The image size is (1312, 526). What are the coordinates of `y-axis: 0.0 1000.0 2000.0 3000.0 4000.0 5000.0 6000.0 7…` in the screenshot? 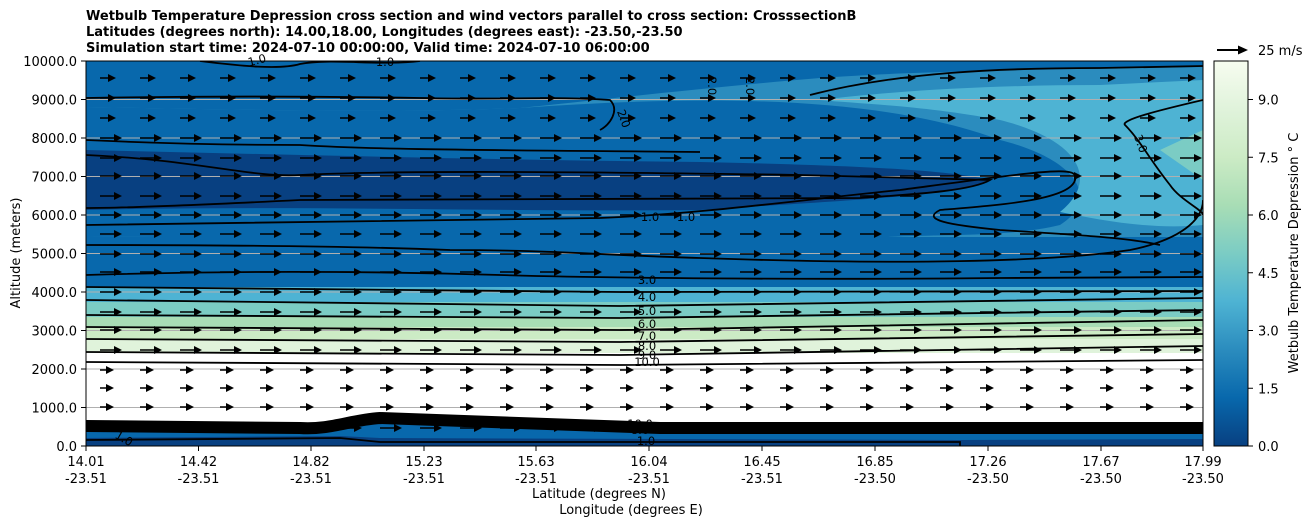 It's located at (54, 255).